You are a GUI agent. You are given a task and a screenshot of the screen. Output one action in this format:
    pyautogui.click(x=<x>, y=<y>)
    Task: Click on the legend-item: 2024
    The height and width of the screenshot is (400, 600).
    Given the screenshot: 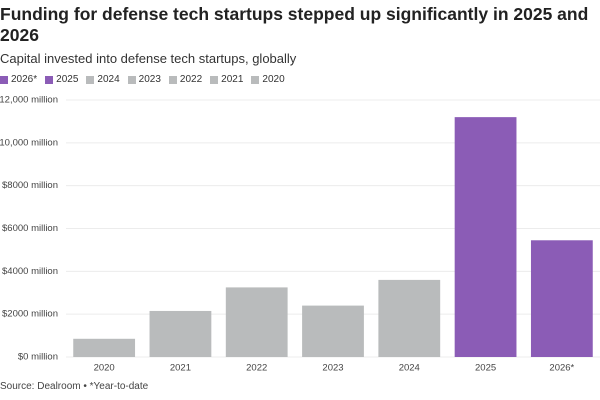 What is the action you would take?
    pyautogui.click(x=103, y=79)
    